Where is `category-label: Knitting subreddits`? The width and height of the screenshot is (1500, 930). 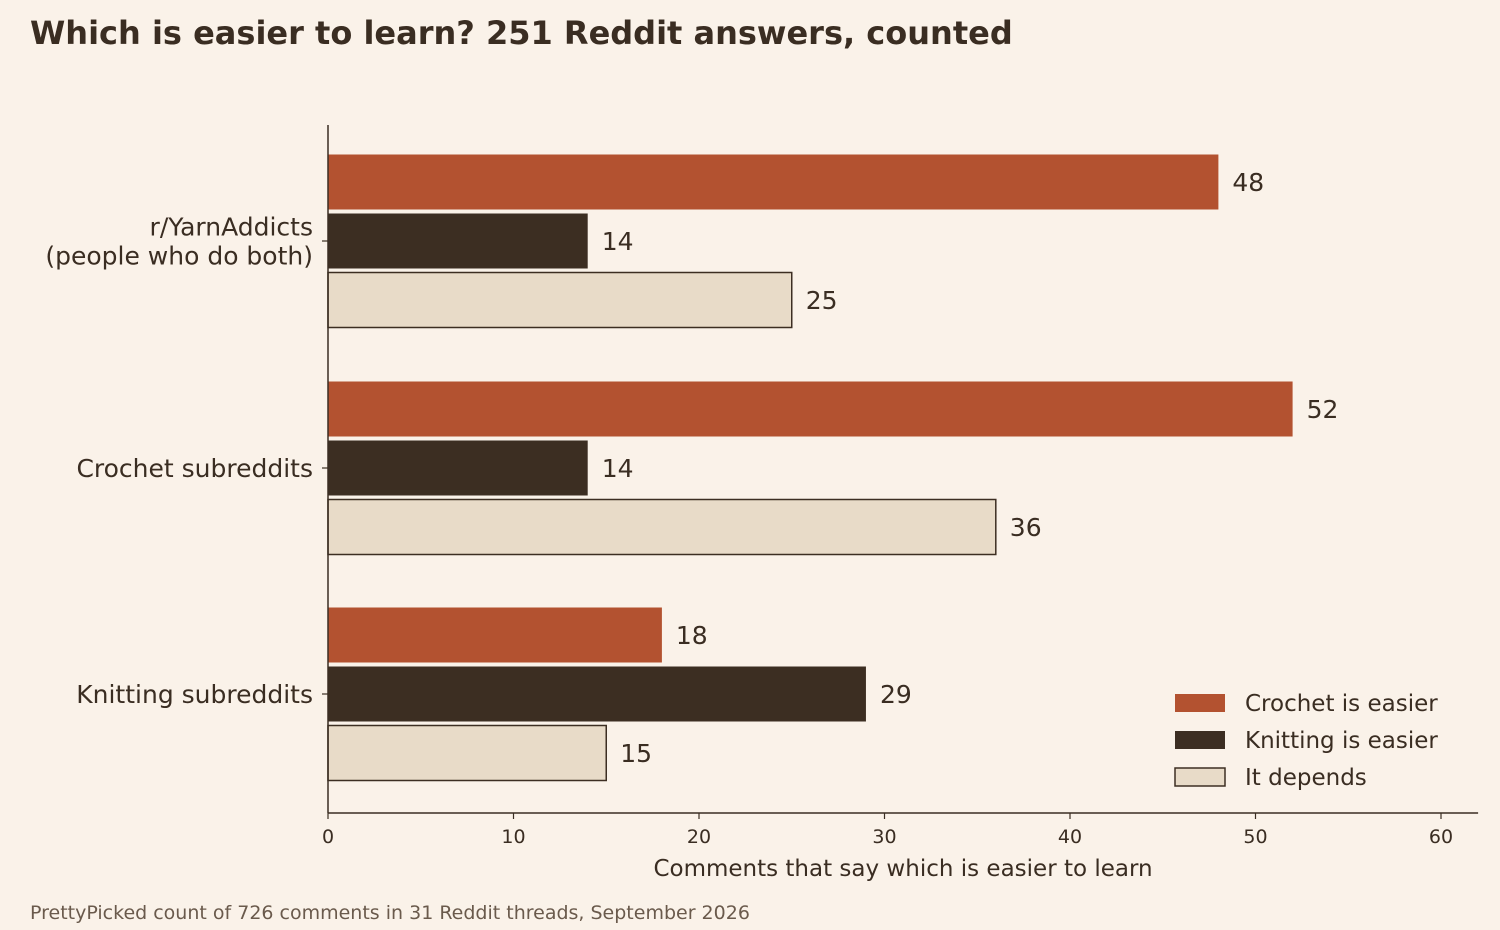
category-label: Knitting subreddits is located at coordinates (194, 694).